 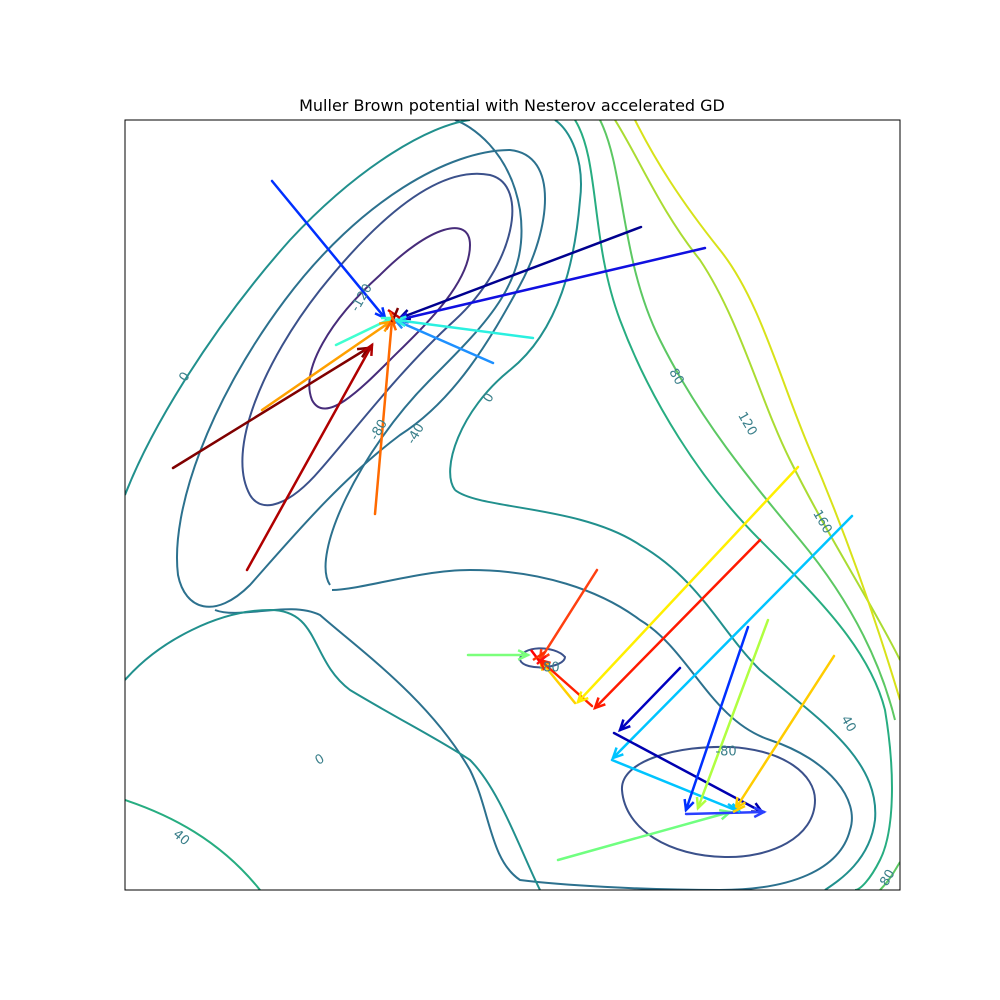 What do you see at coordinates (548, 668) in the screenshot?
I see `contour-label-6: -80` at bounding box center [548, 668].